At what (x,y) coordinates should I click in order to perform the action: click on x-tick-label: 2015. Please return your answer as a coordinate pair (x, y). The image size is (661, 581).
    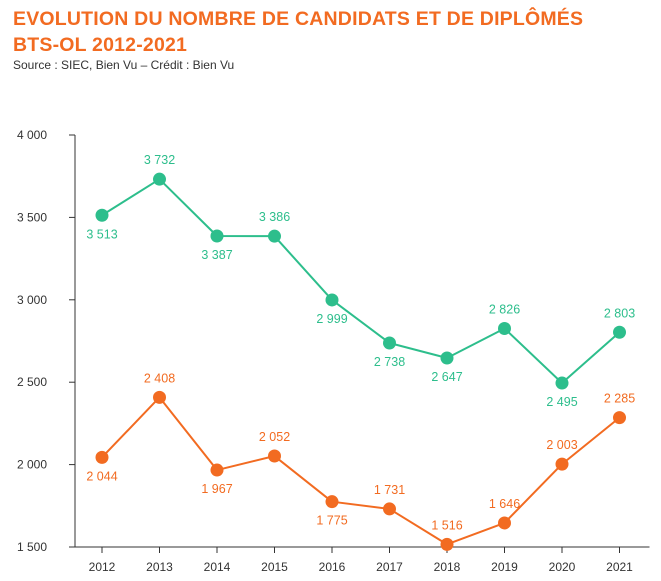
    Looking at the image, I should click on (274, 567).